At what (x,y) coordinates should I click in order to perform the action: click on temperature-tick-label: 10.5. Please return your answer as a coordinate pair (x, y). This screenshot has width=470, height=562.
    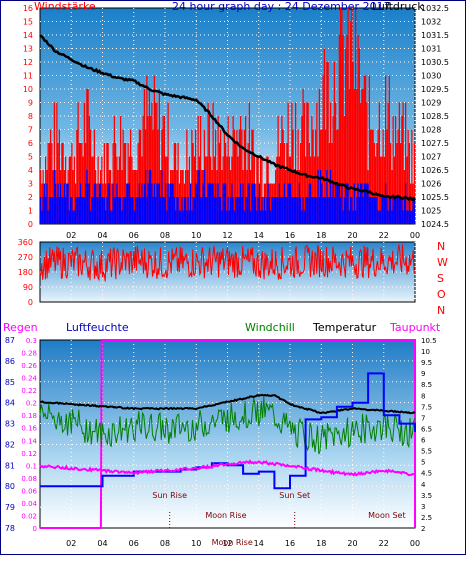
    Looking at the image, I should click on (429, 341).